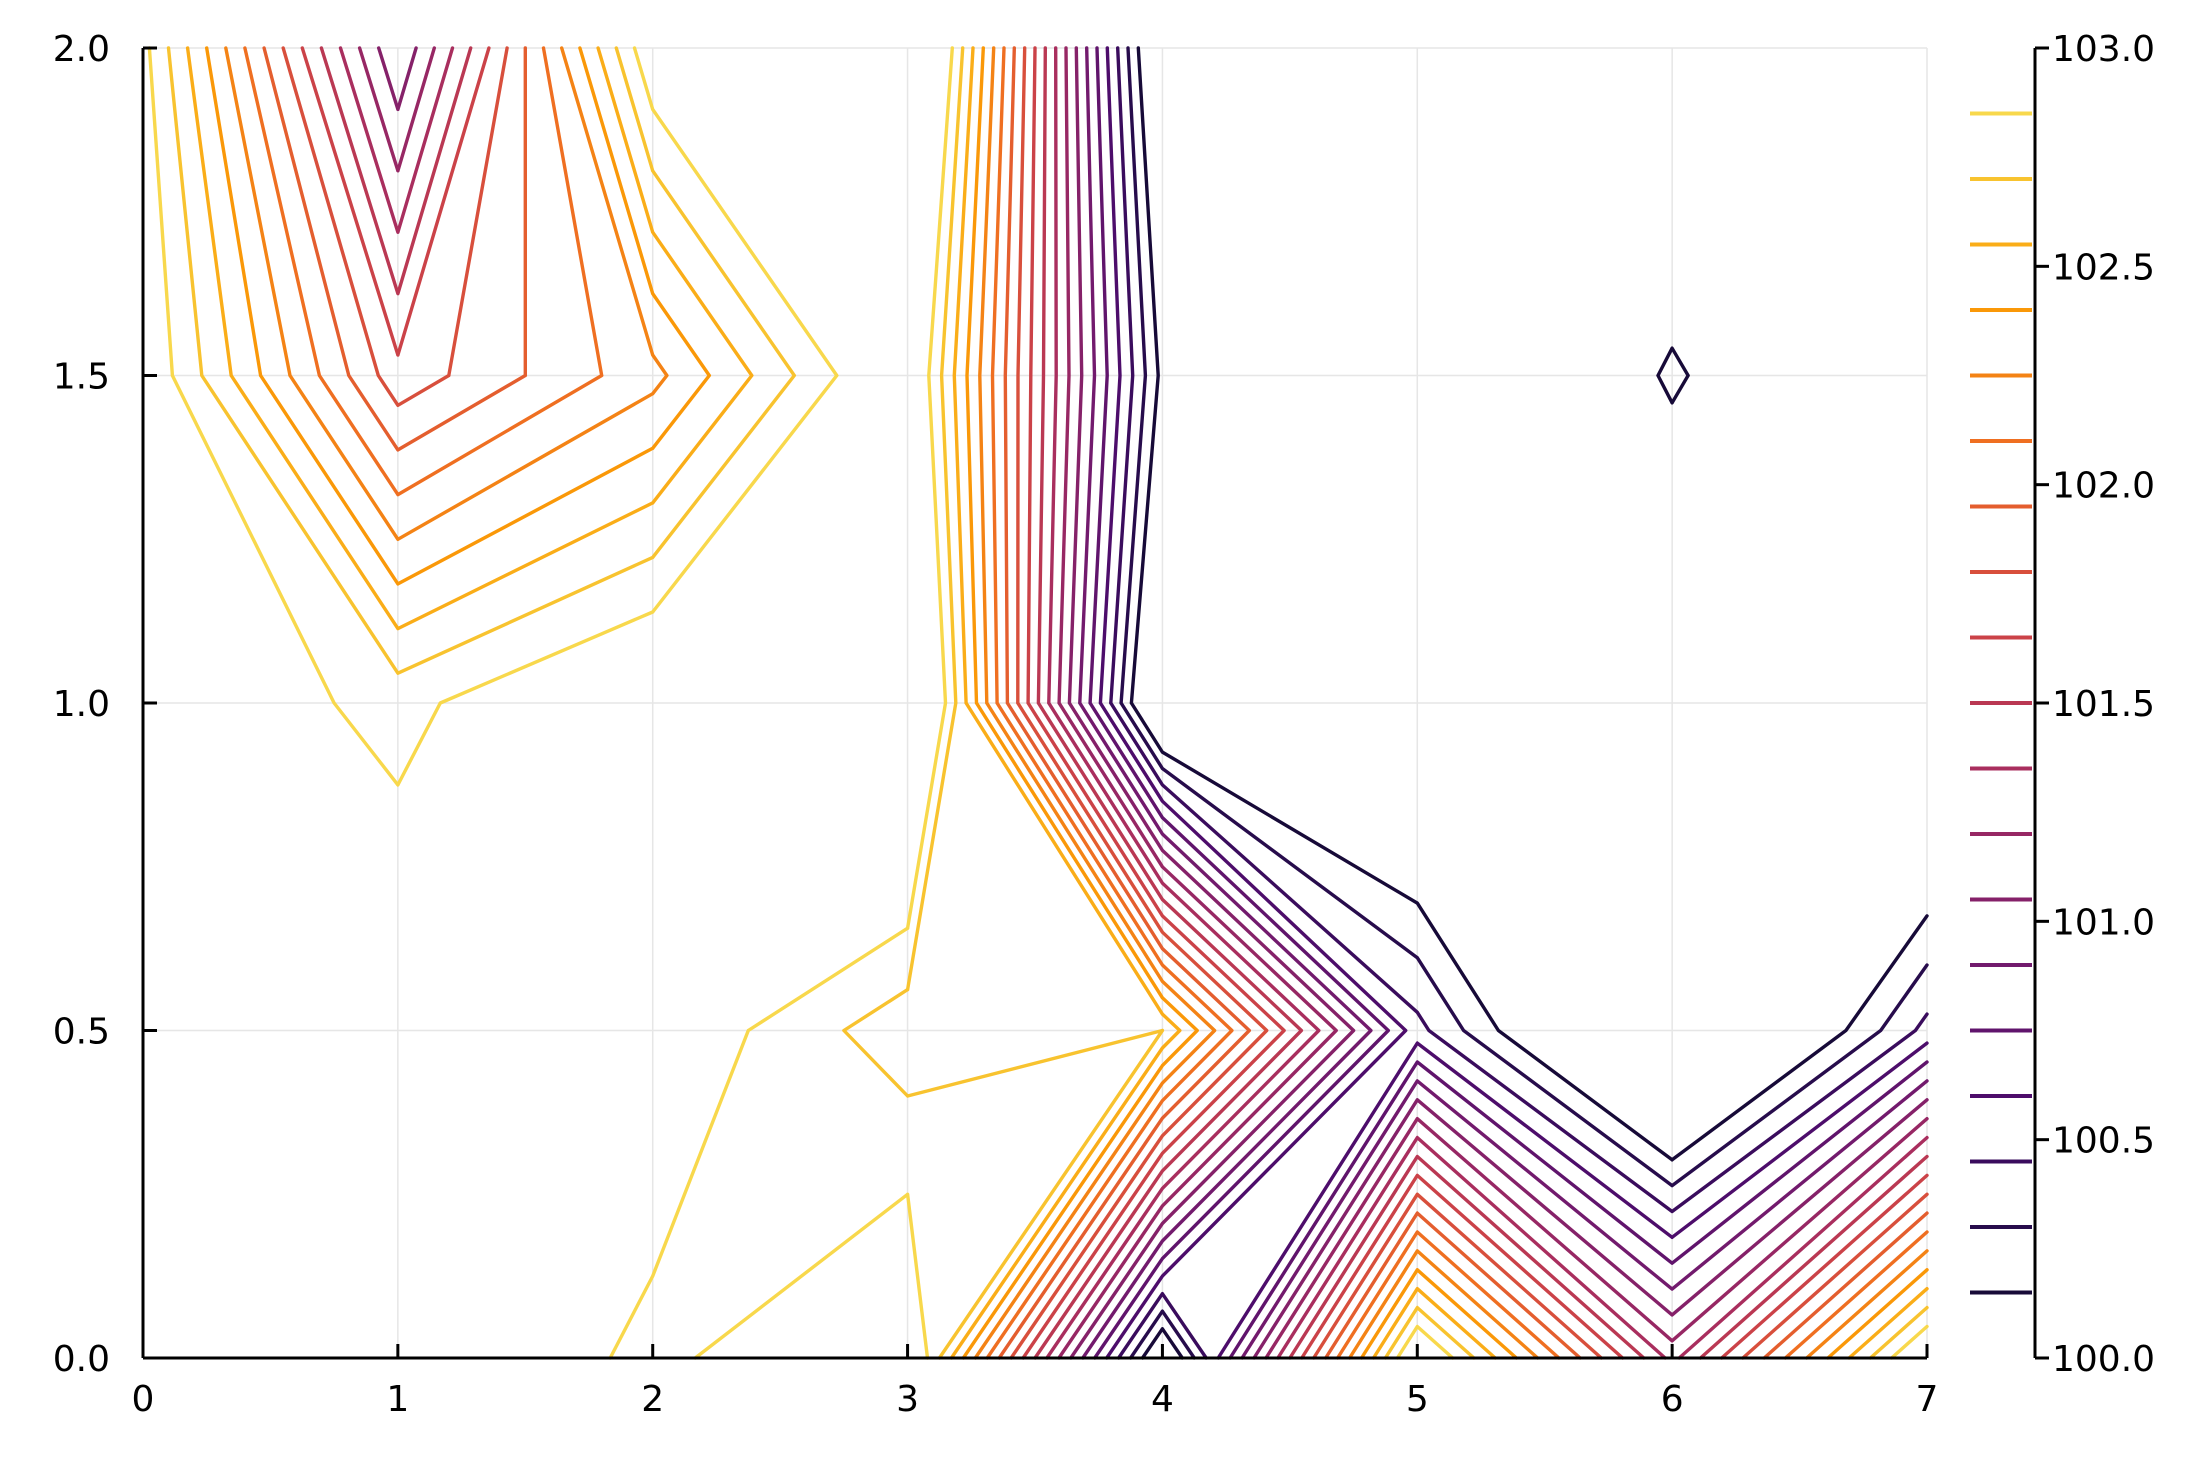 This screenshot has height=1466, width=2194. Describe the element at coordinates (1672, 1399) in the screenshot. I see `x-tick-label-6: 6` at that location.